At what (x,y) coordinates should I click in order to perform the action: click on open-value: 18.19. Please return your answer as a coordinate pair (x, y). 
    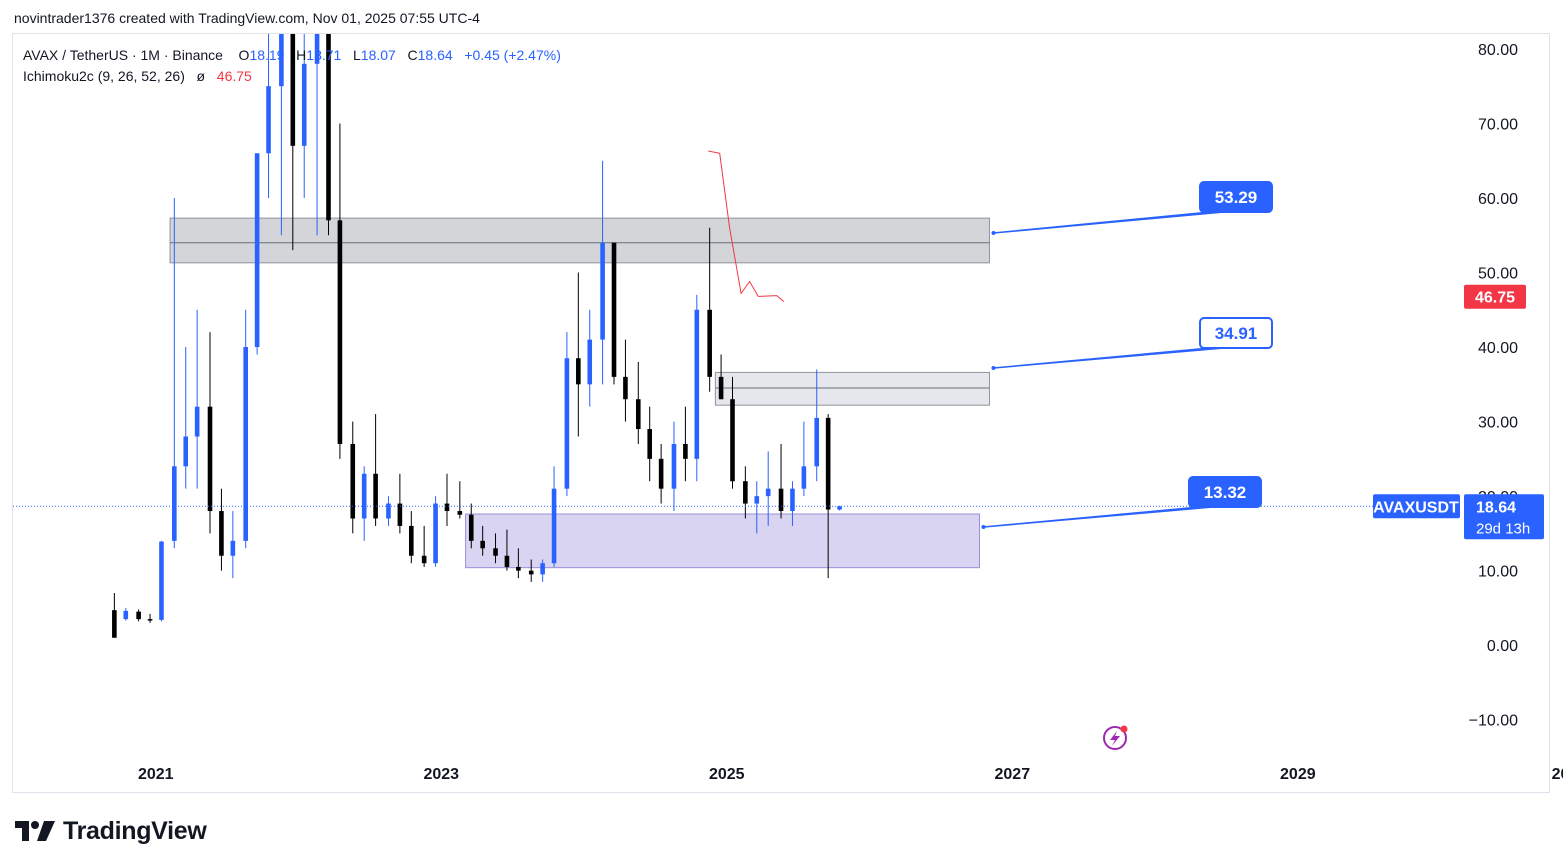
    Looking at the image, I should click on (267, 55).